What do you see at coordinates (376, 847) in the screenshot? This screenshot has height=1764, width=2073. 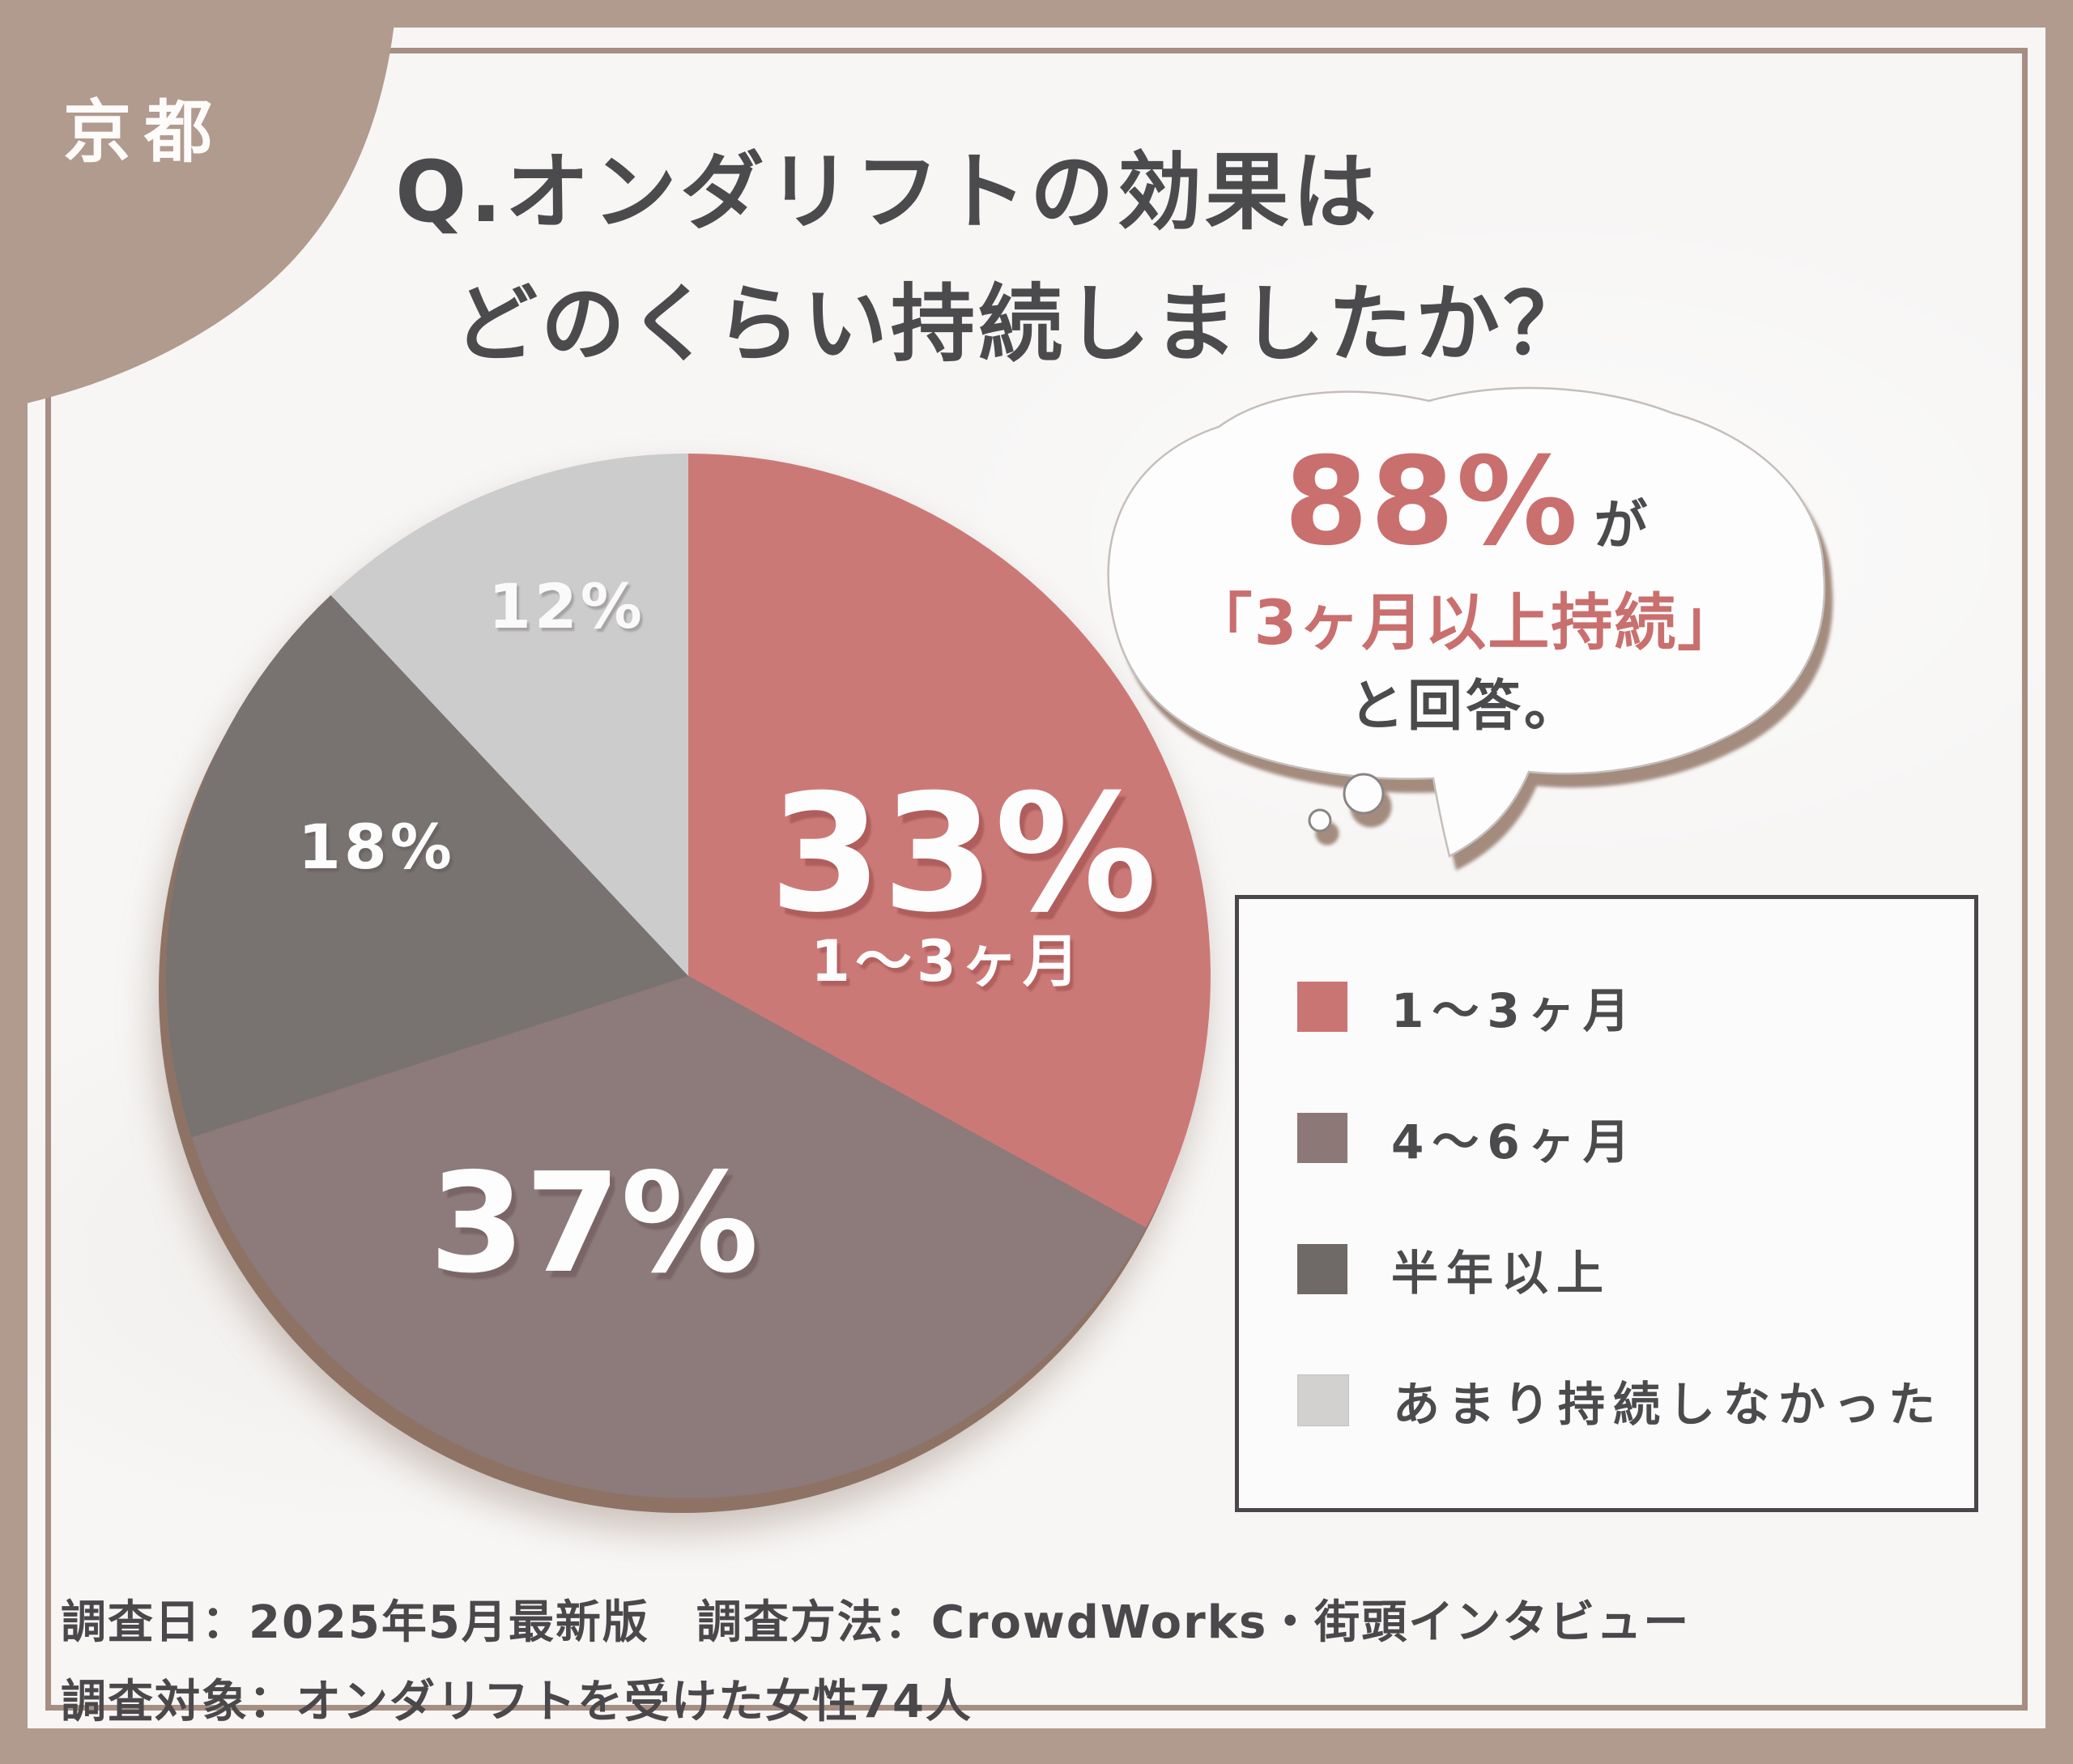 I see `pie-value-label-18: 18%` at bounding box center [376, 847].